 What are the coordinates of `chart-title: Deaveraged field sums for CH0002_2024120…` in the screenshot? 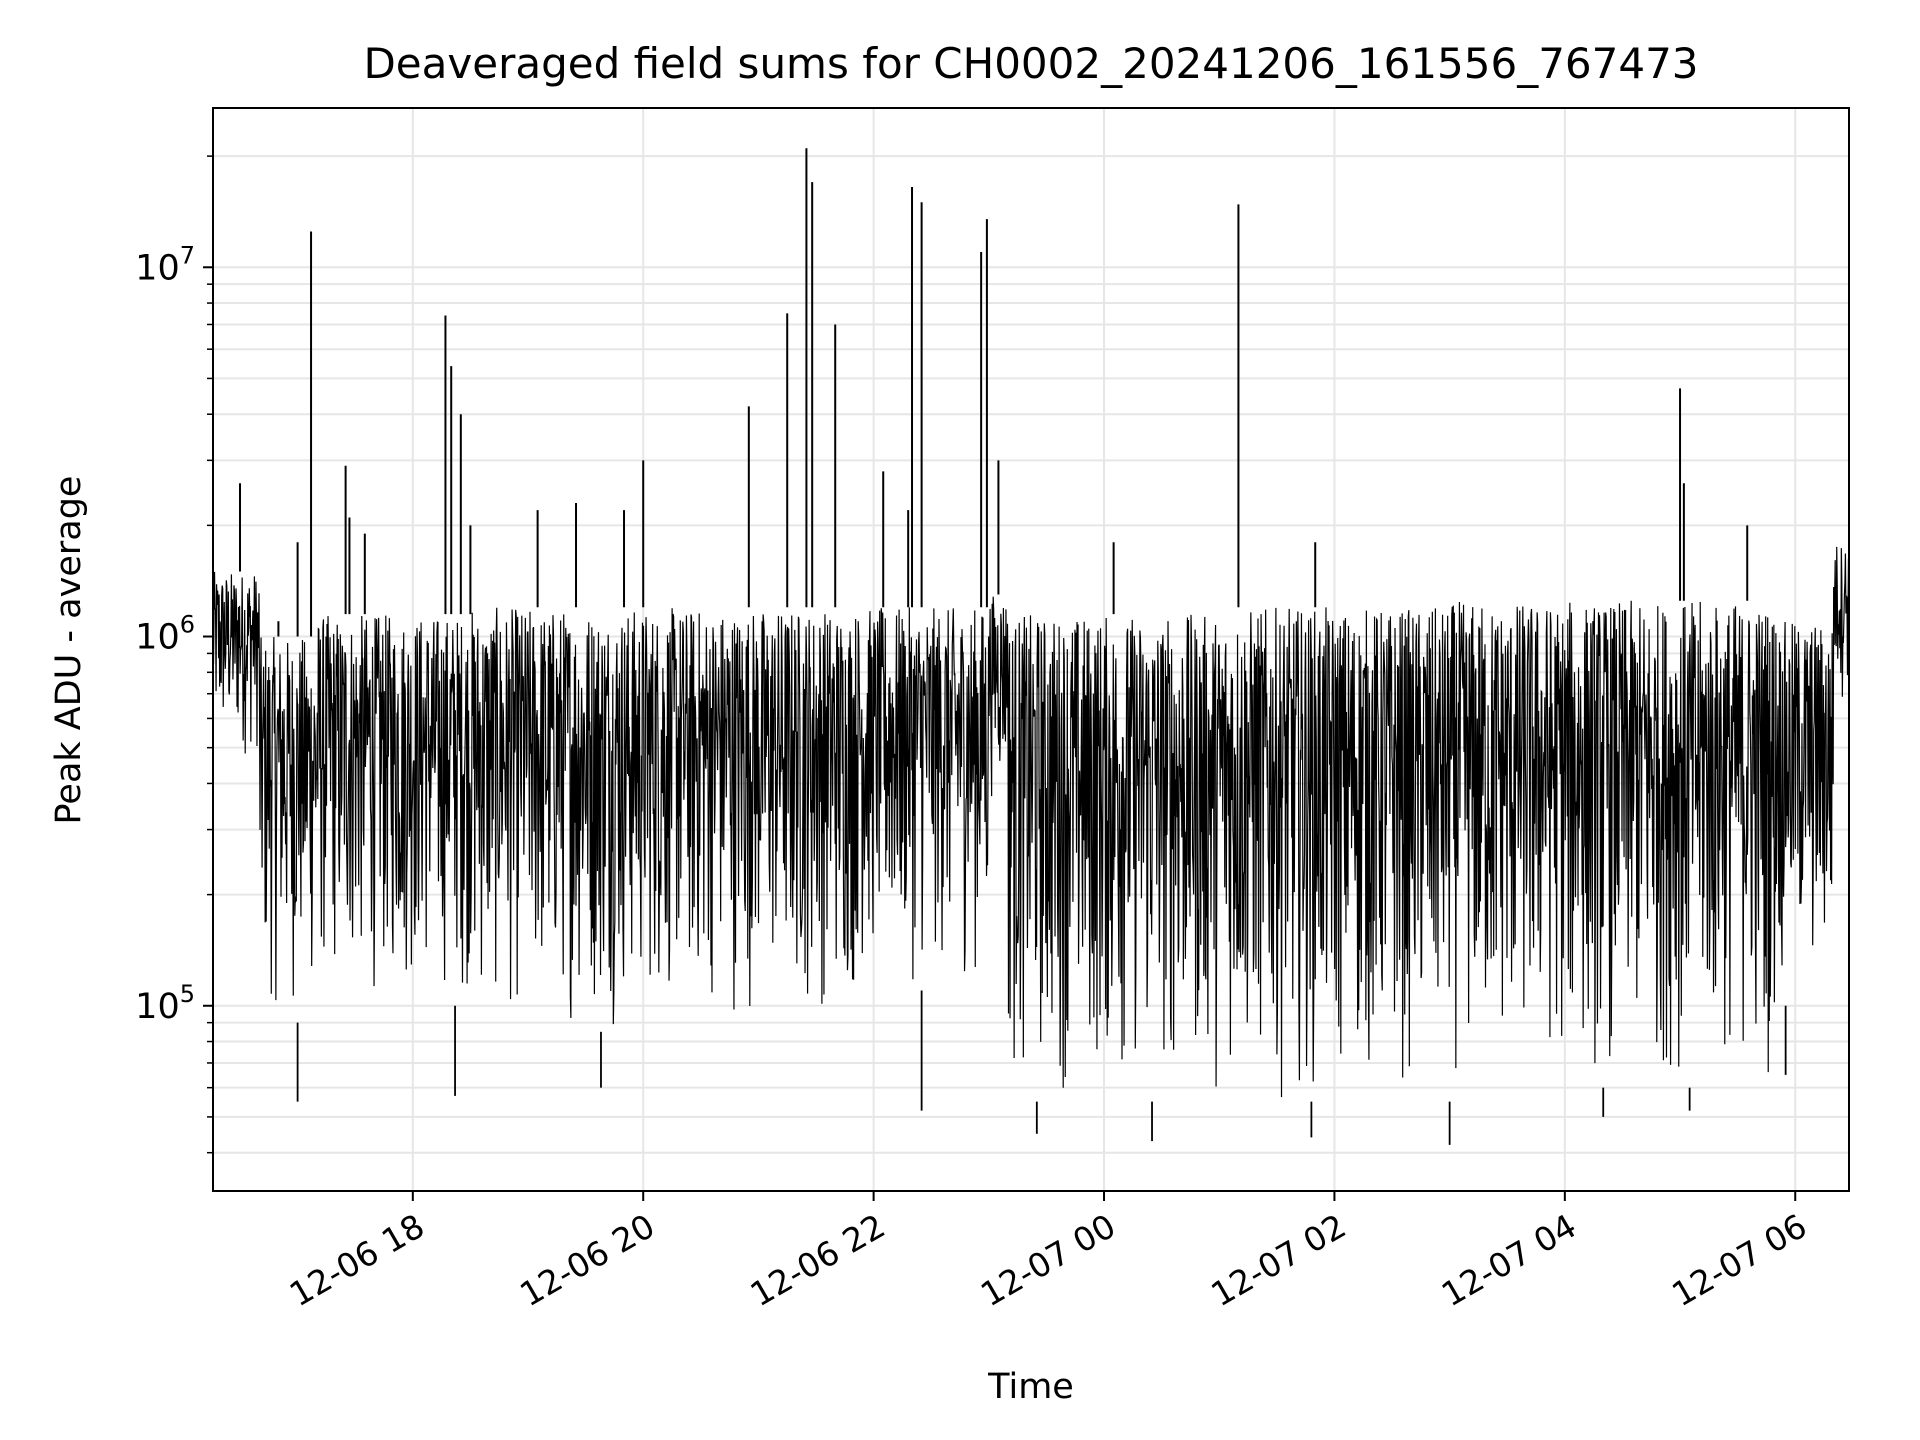 It's located at (1030, 63).